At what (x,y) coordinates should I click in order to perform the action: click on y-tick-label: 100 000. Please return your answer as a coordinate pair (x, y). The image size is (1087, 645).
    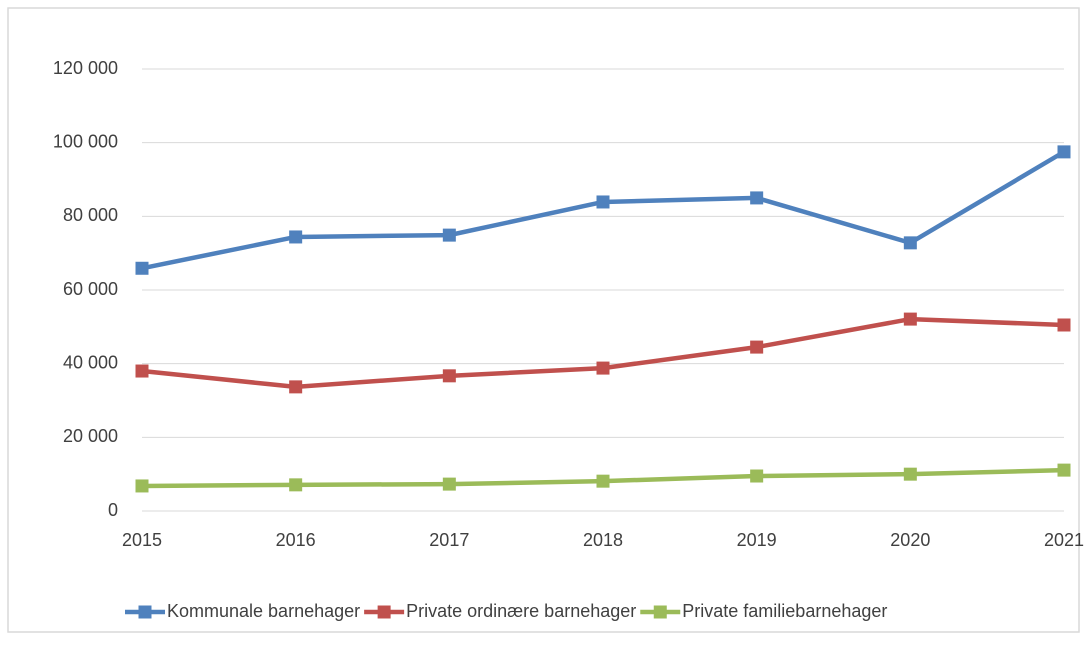
    Looking at the image, I should click on (85, 141).